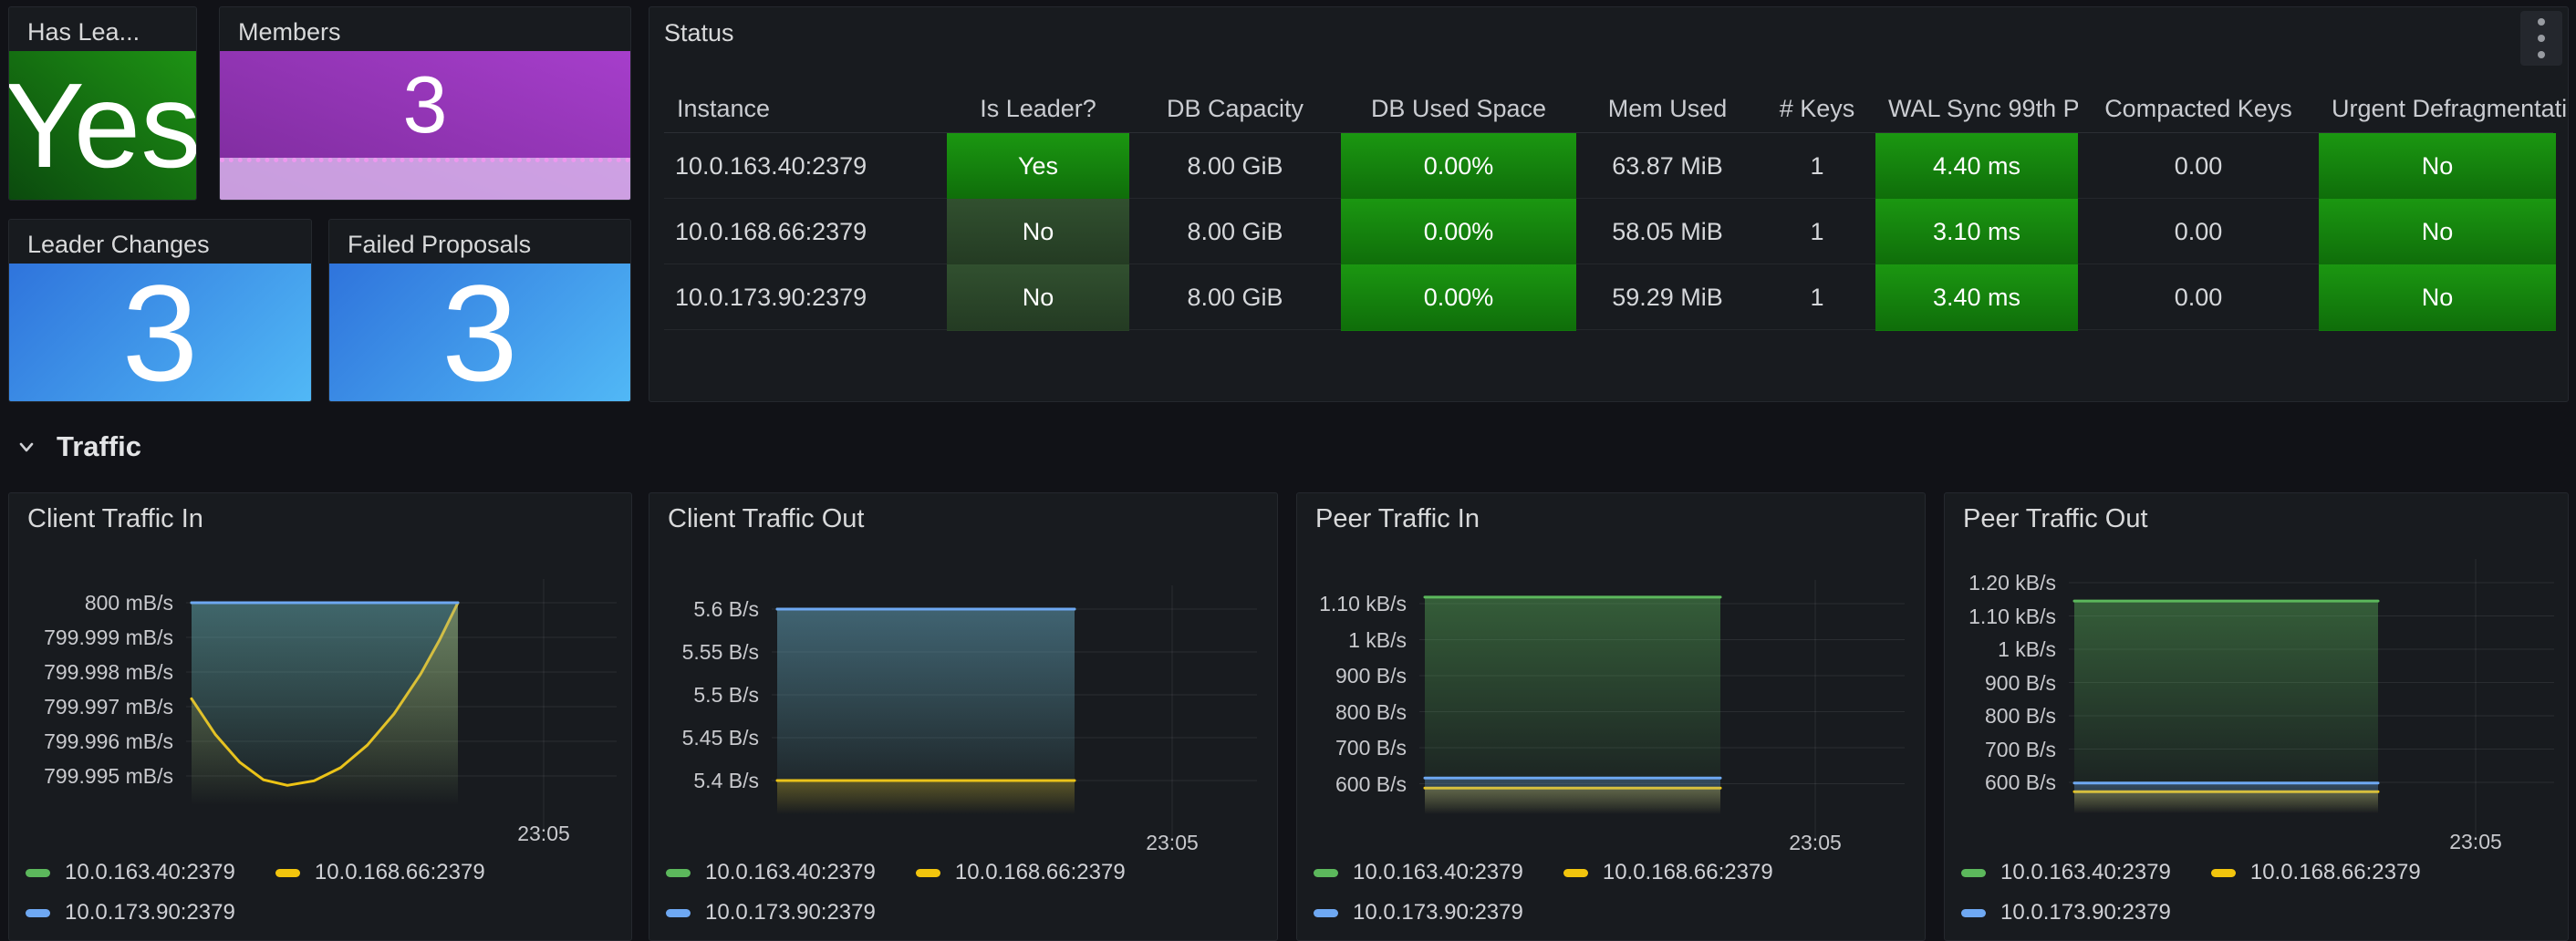 The width and height of the screenshot is (2576, 941). I want to click on stat-sparkline, so click(425, 179).